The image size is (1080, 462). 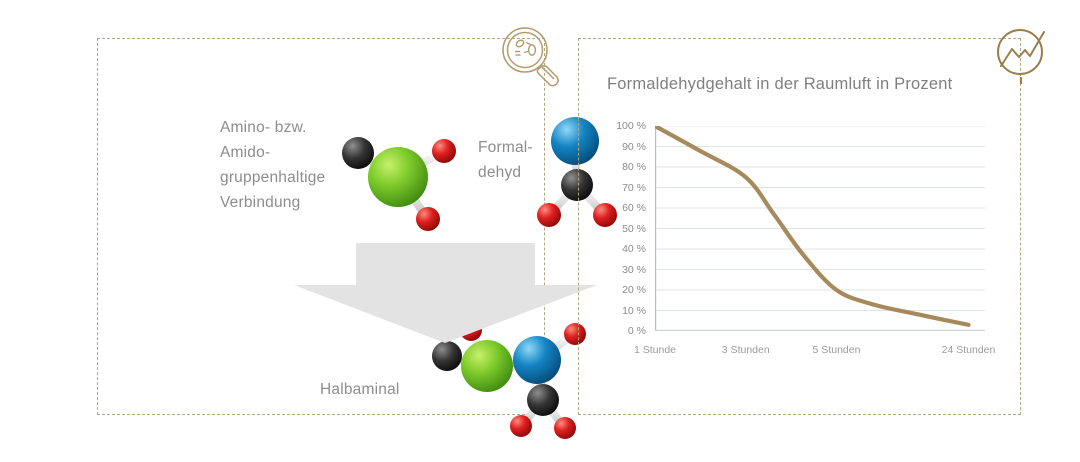 I want to click on y-axis-tick-label: 20 %, so click(x=634, y=290).